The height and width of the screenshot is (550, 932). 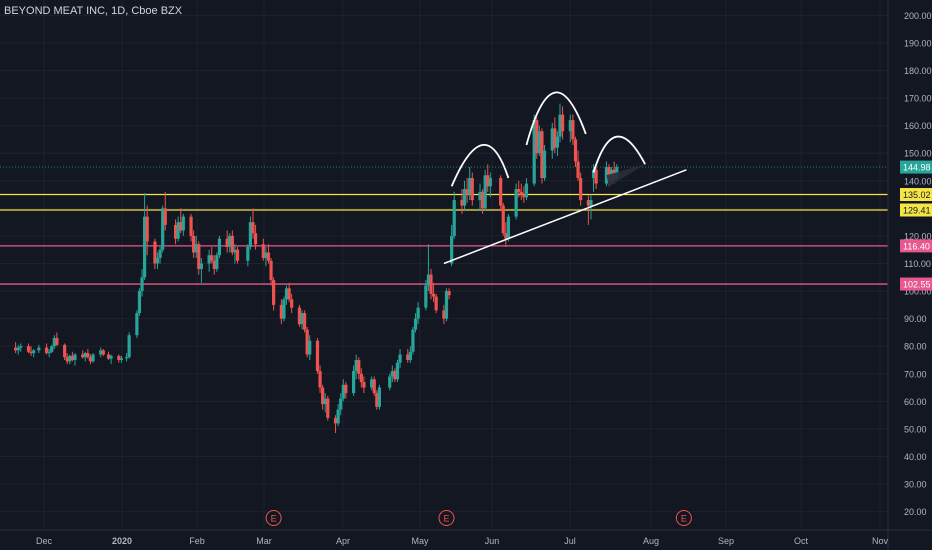 What do you see at coordinates (915, 347) in the screenshot?
I see `price-tick-label: 80.00` at bounding box center [915, 347].